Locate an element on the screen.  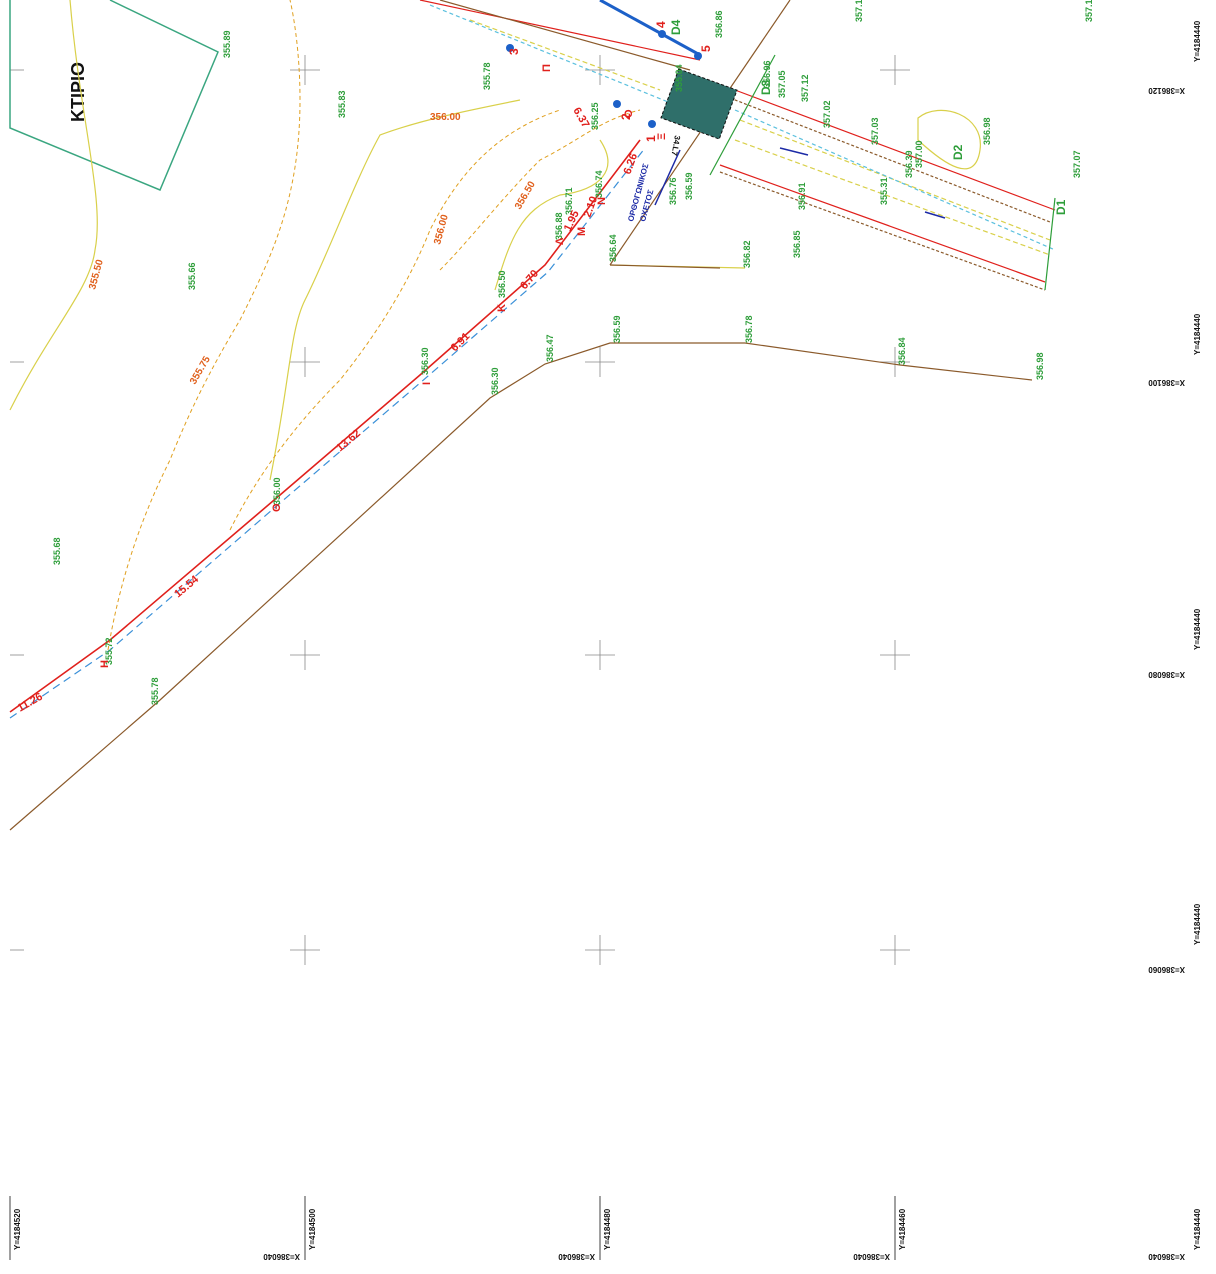
contour-label: 355.50 is located at coordinates (96, 274).